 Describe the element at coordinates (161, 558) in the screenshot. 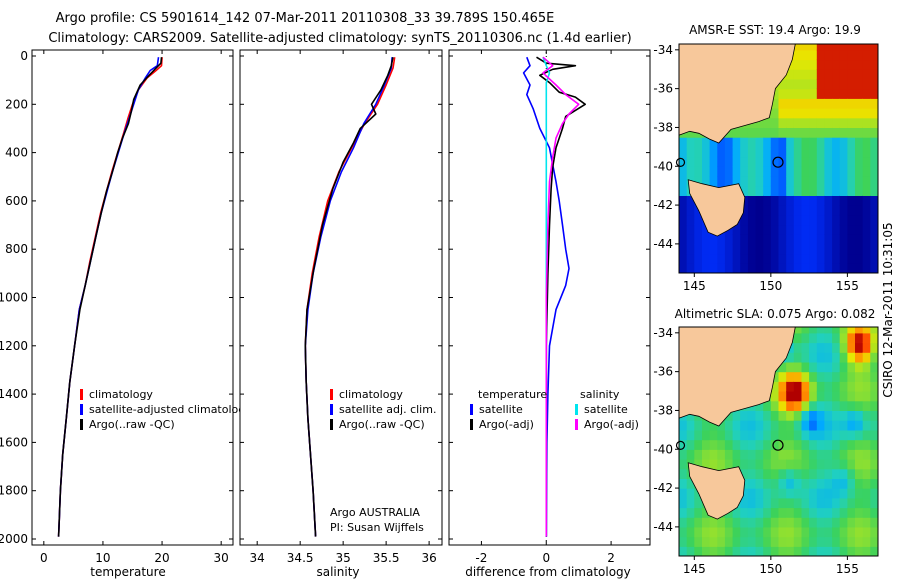

I see `x-tick-label: 20` at that location.